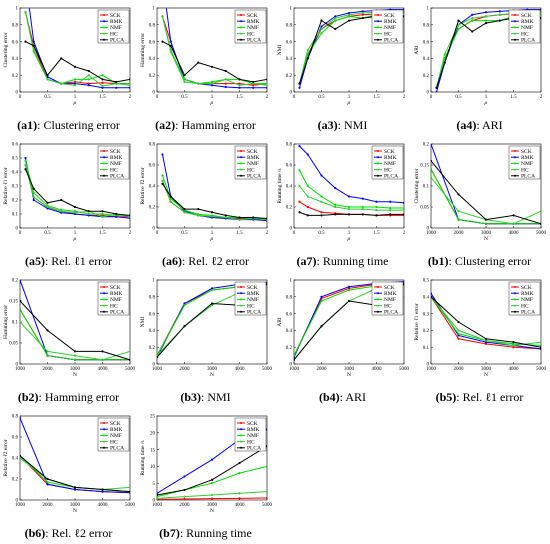 This screenshot has width=550, height=544. Describe the element at coordinates (541, 97) in the screenshot. I see `x-tick-label: 2` at that location.